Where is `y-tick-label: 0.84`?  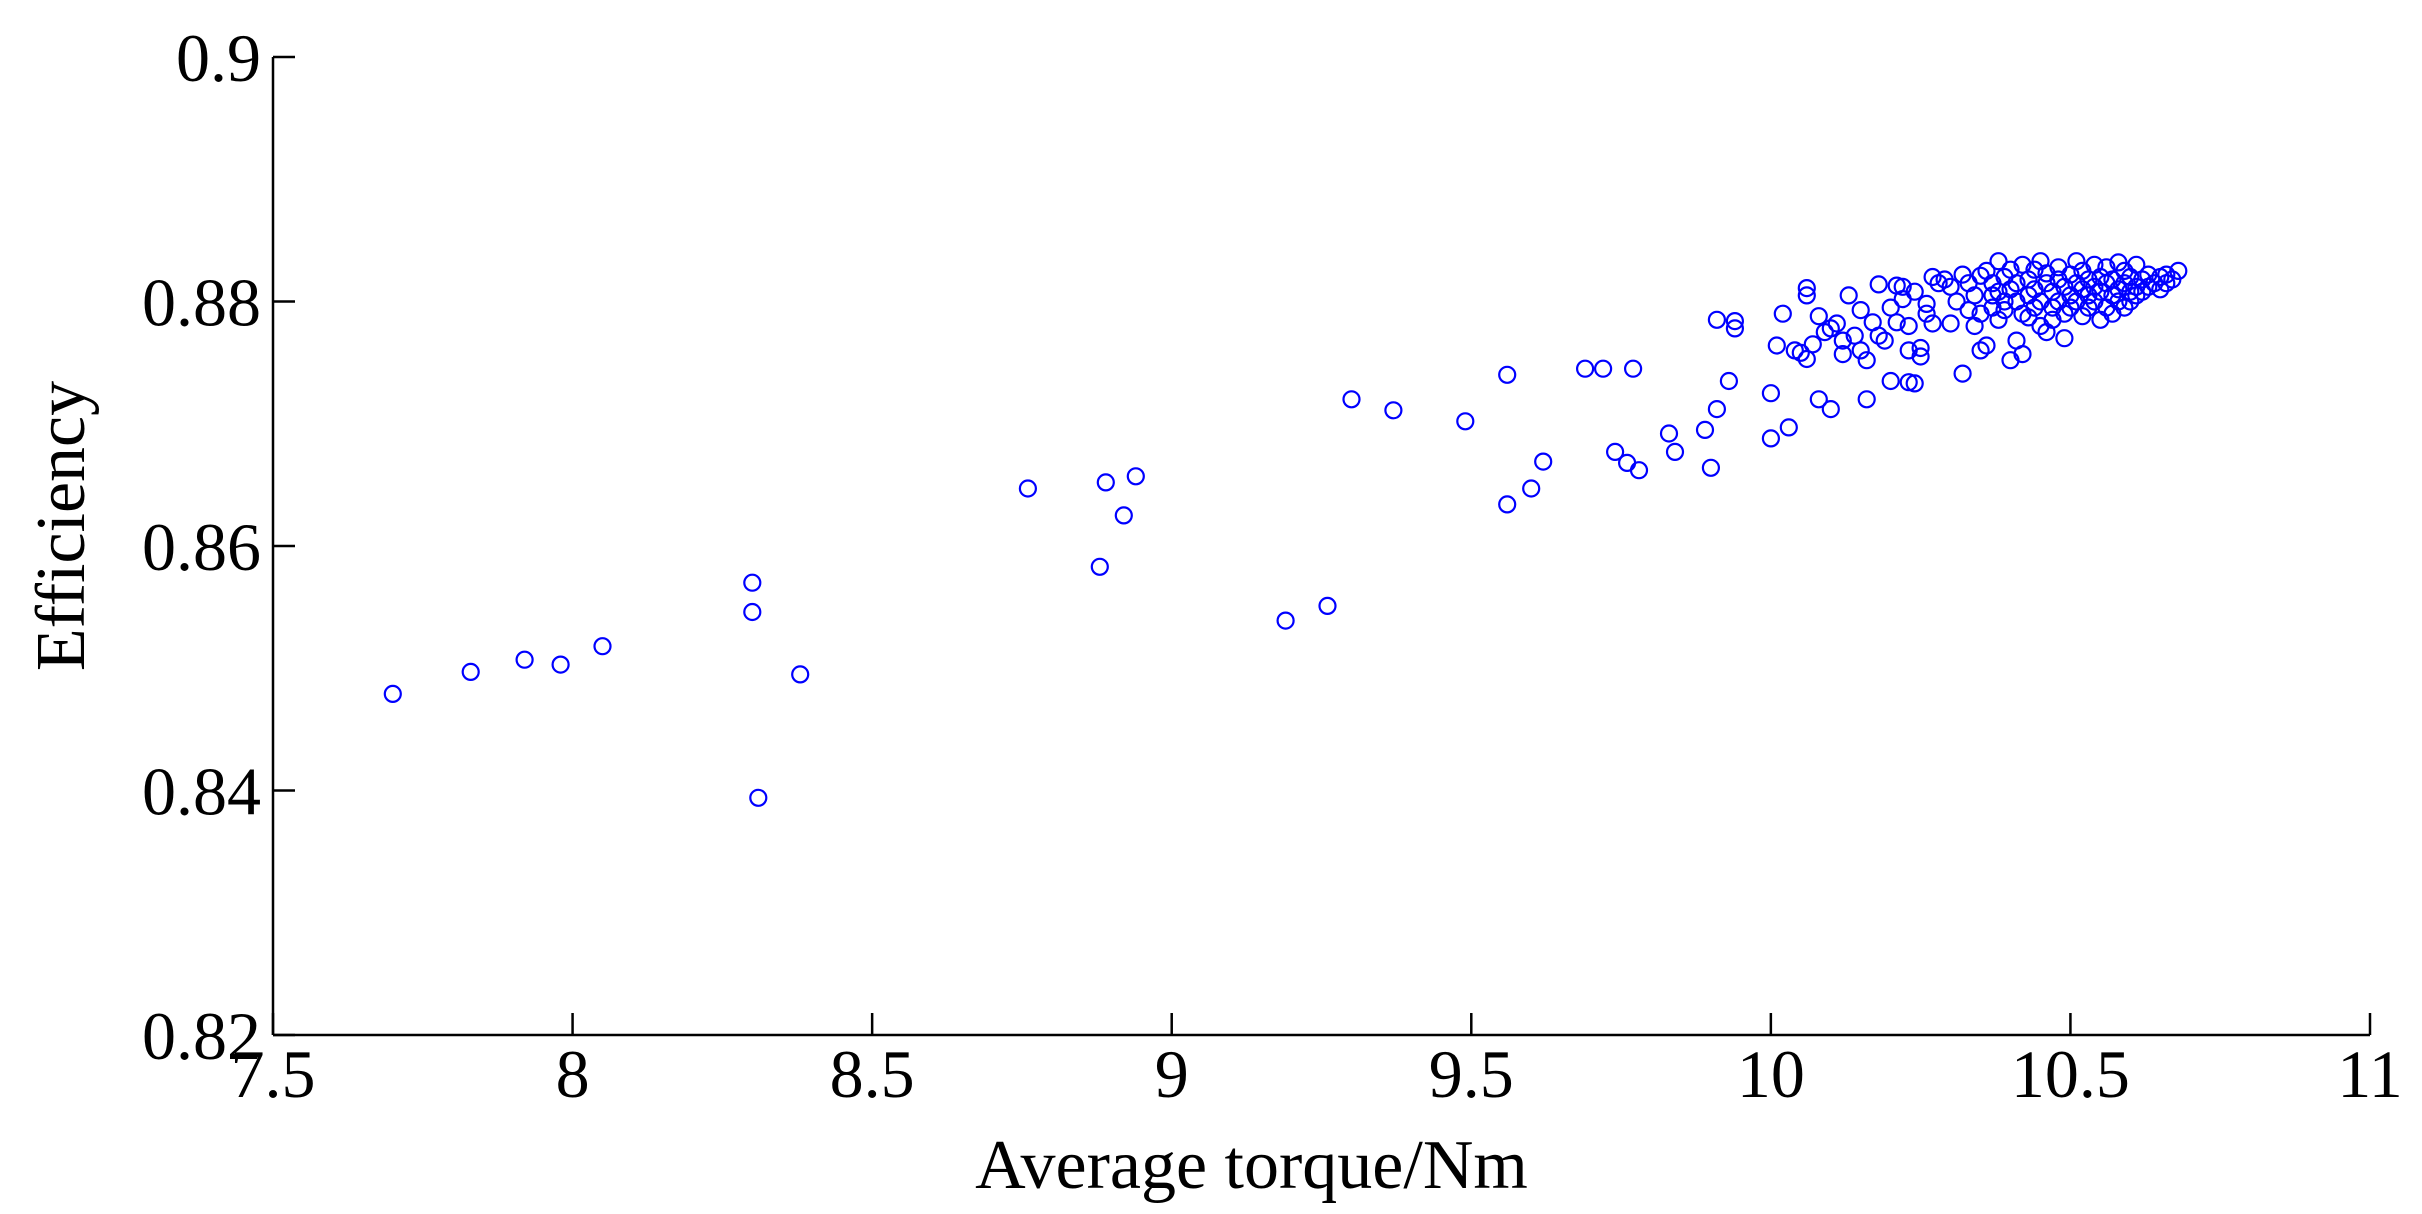
y-tick-label: 0.84 is located at coordinates (201, 792).